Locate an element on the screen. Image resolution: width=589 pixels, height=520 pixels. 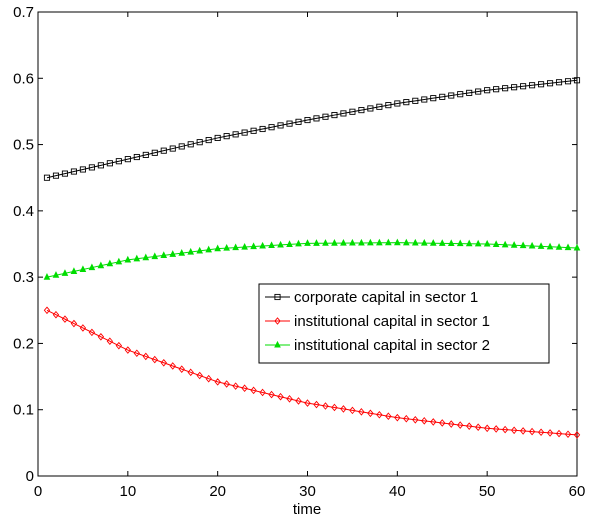
x-tick-label: 40 is located at coordinates (397, 491).